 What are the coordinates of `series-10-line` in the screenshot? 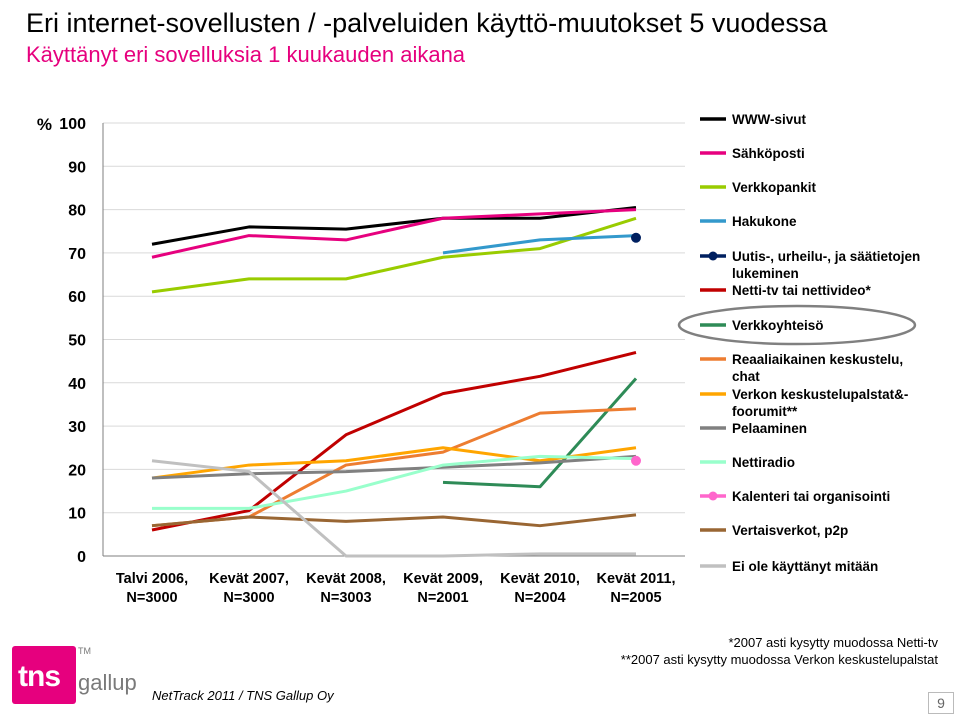 It's located at (394, 482).